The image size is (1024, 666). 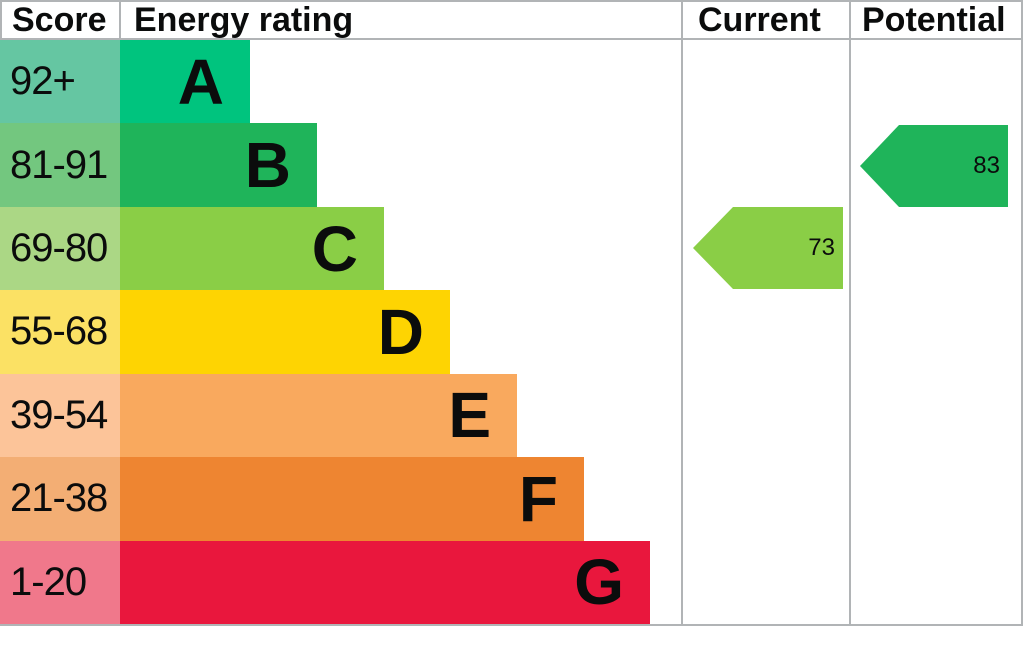 I want to click on band-bar: G, so click(x=385, y=582).